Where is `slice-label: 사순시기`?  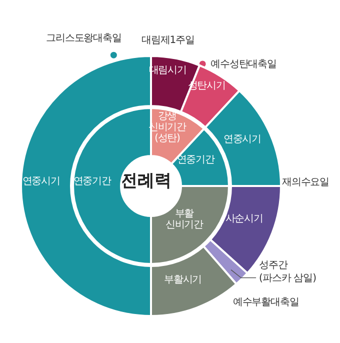
slice-label: 사순시기 is located at coordinates (244, 218).